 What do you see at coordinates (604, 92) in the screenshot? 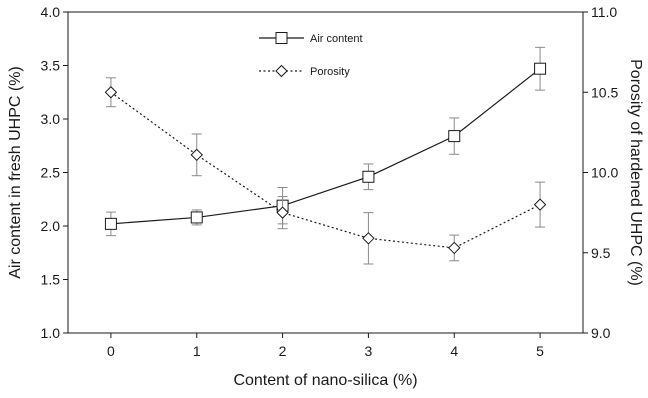
I see `right-tick-label: 10.5` at bounding box center [604, 92].